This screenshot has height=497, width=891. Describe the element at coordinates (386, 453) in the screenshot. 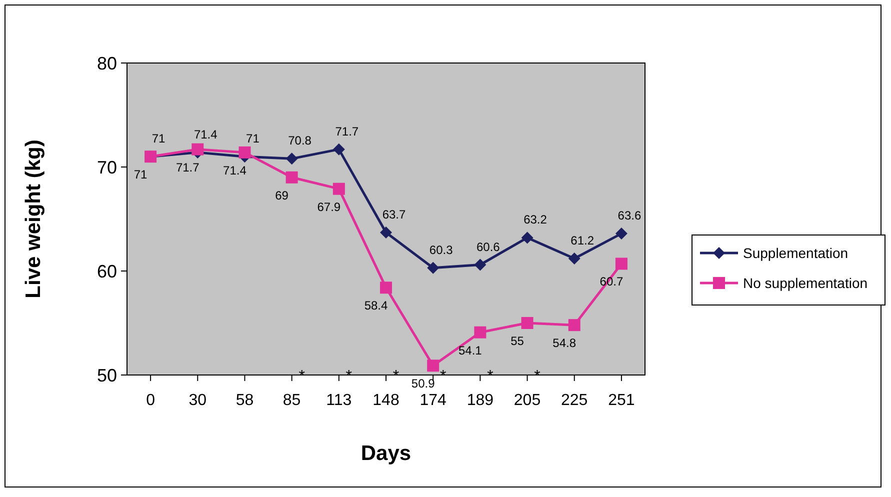

I see `x-axis-title: Days` at that location.